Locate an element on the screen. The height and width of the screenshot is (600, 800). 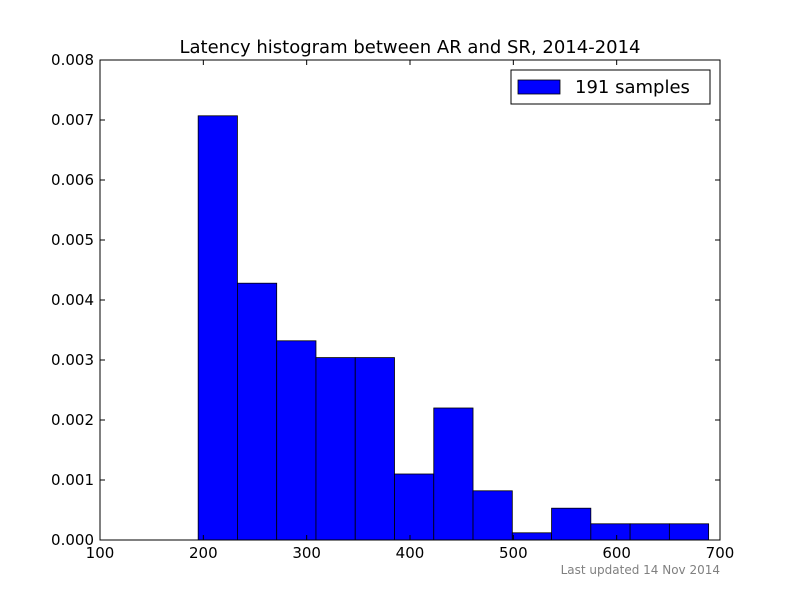
y-tick-label: 0.006 is located at coordinates (72, 180).